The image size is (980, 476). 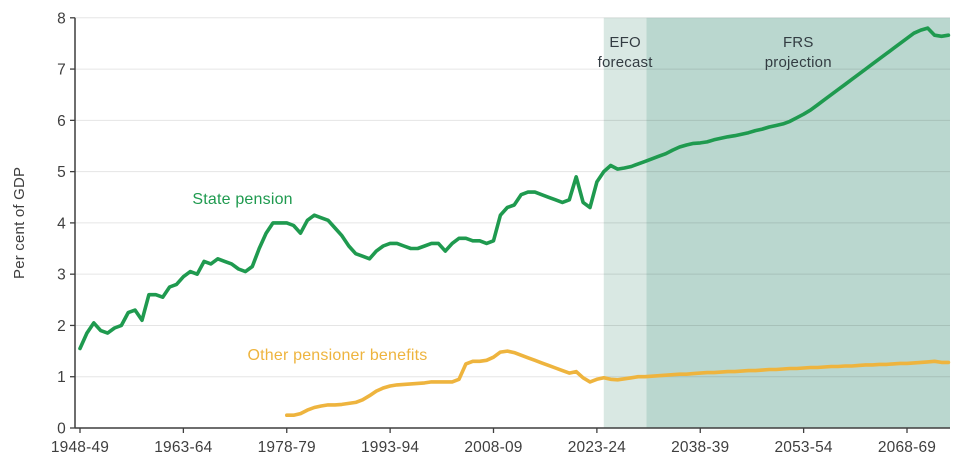 I want to click on y-tick-label: 2, so click(x=61, y=326).